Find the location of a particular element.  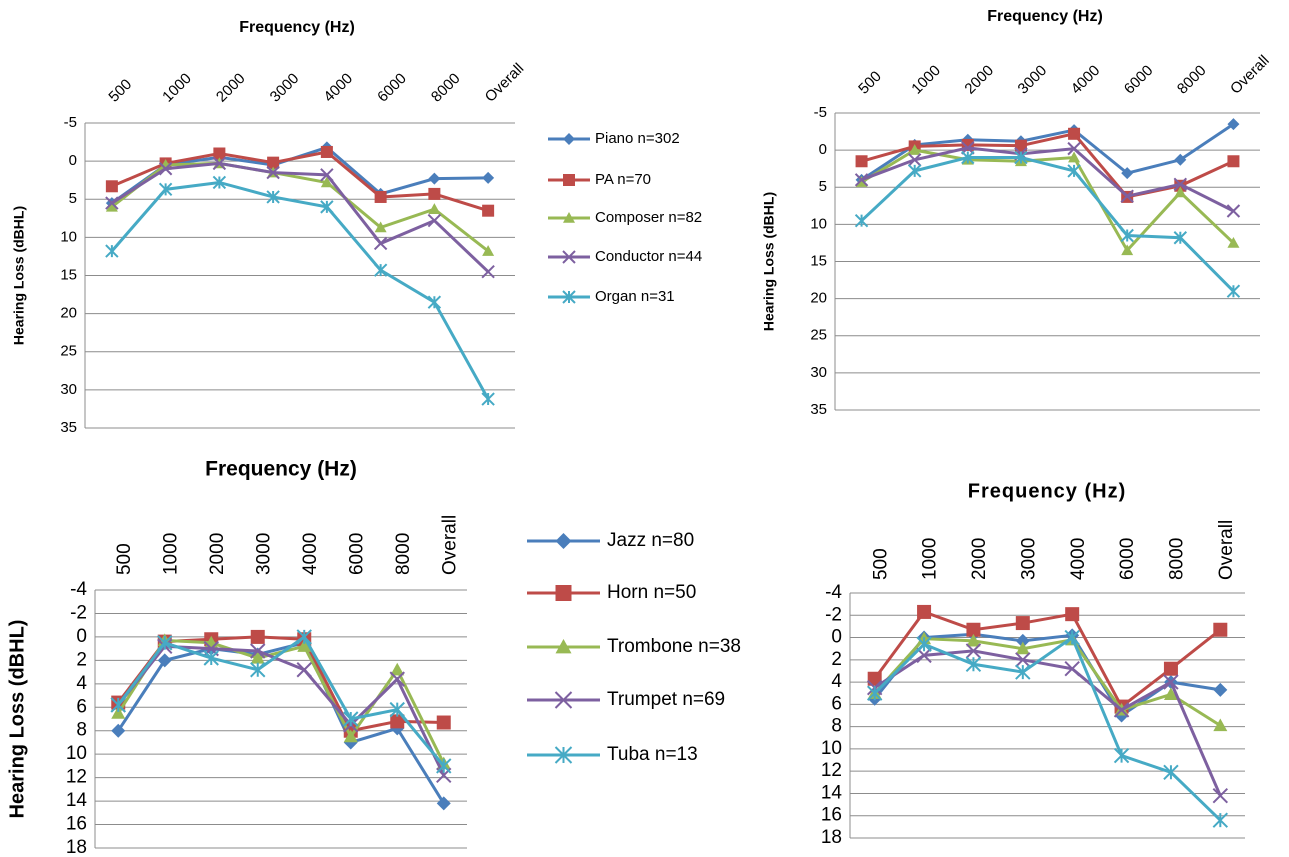

y-tick-label: -2 is located at coordinates (833, 614).